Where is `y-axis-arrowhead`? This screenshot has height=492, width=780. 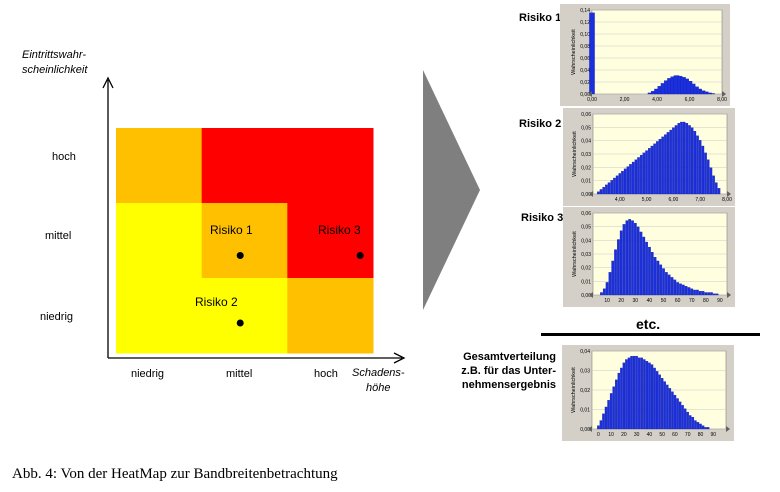
y-axis-arrowhead is located at coordinates (108, 82).